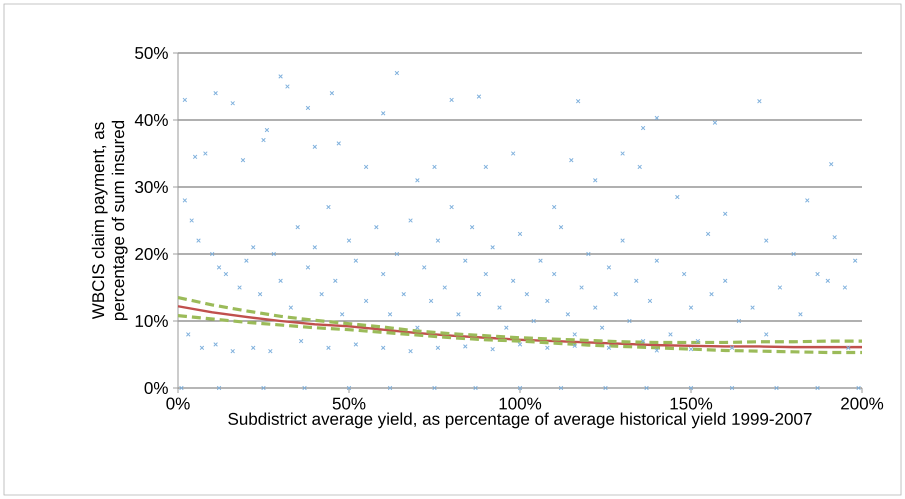 The width and height of the screenshot is (905, 499). I want to click on x-tick-label: 100%, so click(521, 404).